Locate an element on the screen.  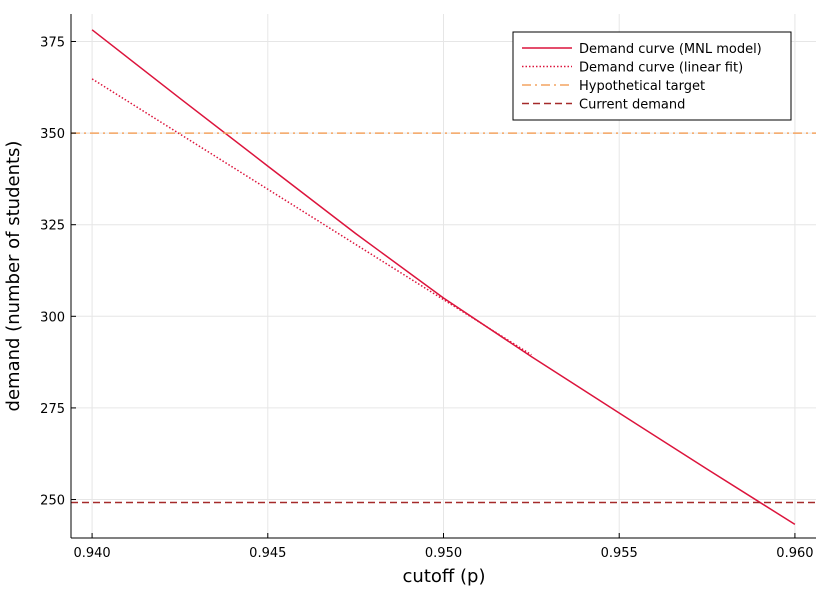
y-tick-label: 375 is located at coordinates (52, 42).